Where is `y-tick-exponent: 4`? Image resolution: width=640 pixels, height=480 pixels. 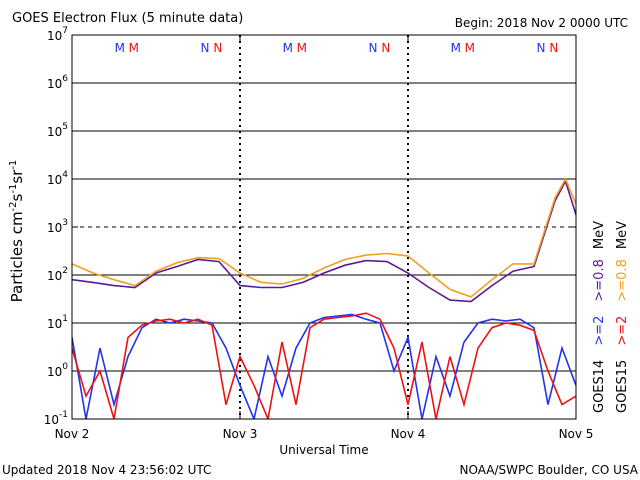
y-tick-exponent: 4 is located at coordinates (65, 175).